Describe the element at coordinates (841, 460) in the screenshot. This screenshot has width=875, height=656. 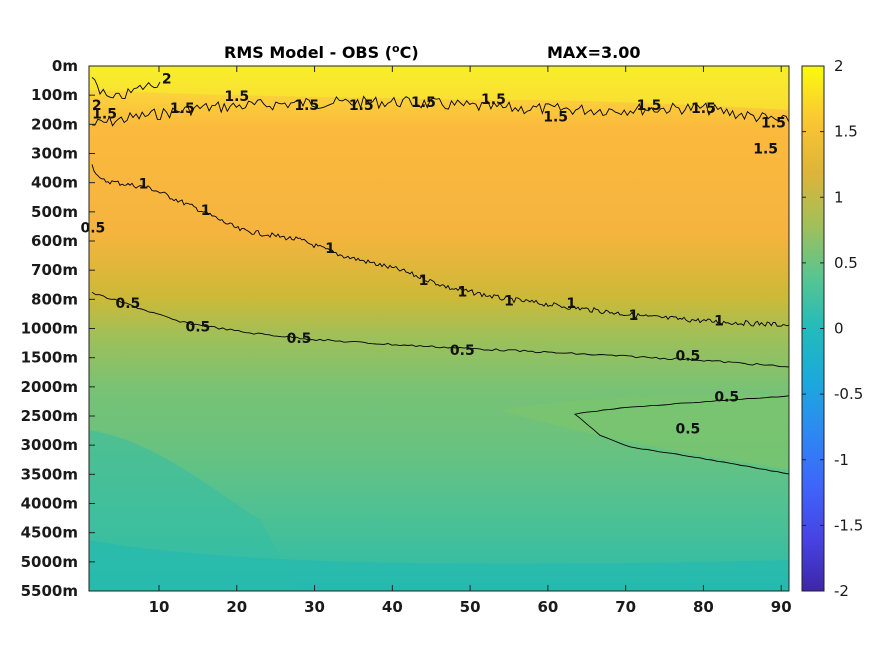
I see `colorbar-tick-label: -1` at that location.